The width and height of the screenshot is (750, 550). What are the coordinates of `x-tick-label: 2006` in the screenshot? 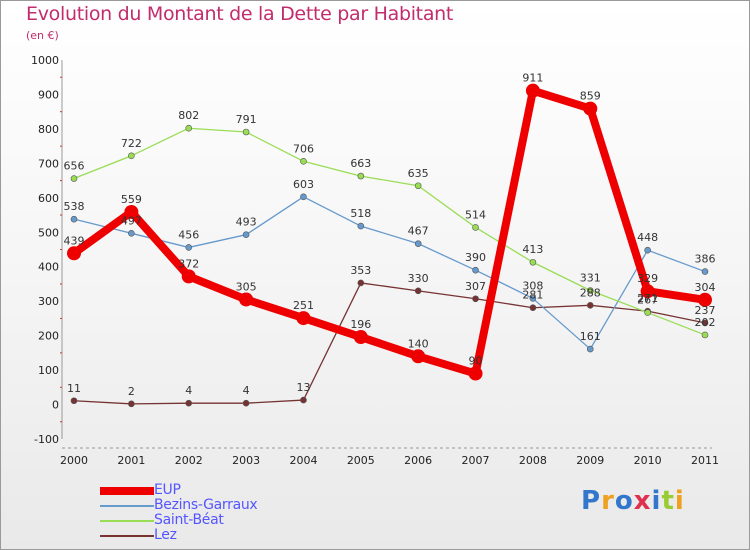 It's located at (418, 460).